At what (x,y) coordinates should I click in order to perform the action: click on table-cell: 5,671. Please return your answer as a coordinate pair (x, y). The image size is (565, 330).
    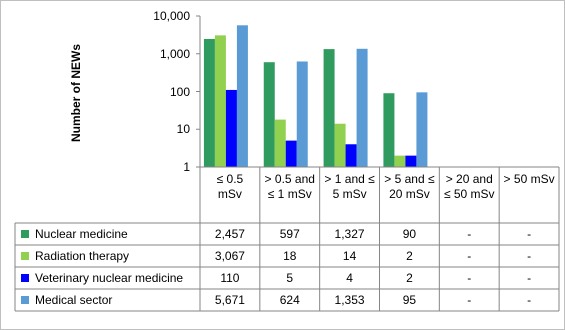
    Looking at the image, I should click on (229, 300).